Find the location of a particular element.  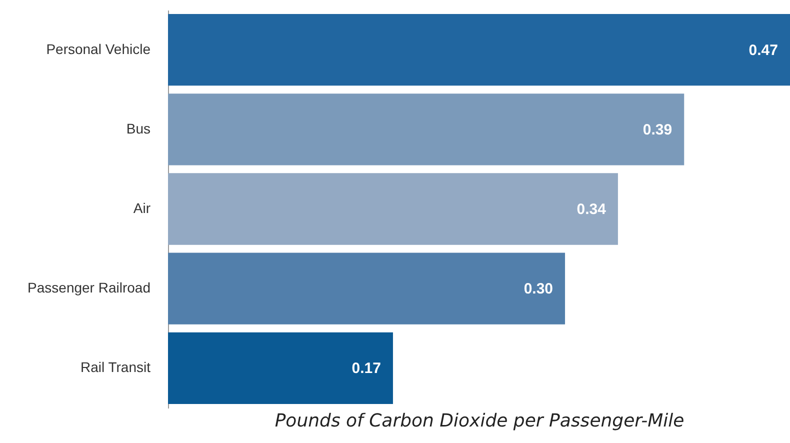

data-label: 0.34 is located at coordinates (591, 209).